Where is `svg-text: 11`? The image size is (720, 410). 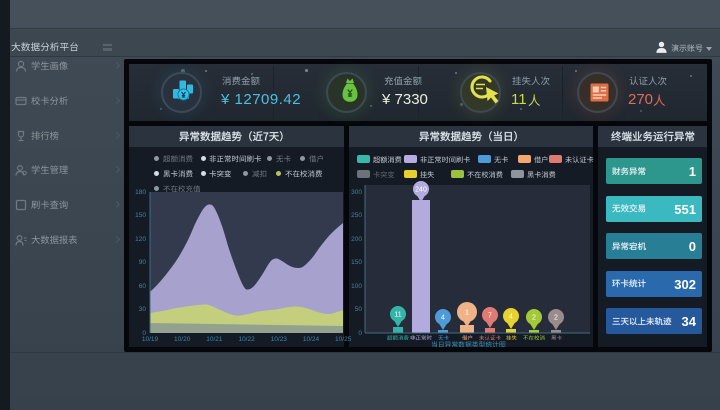 svg-text: 11 is located at coordinates (397, 315).